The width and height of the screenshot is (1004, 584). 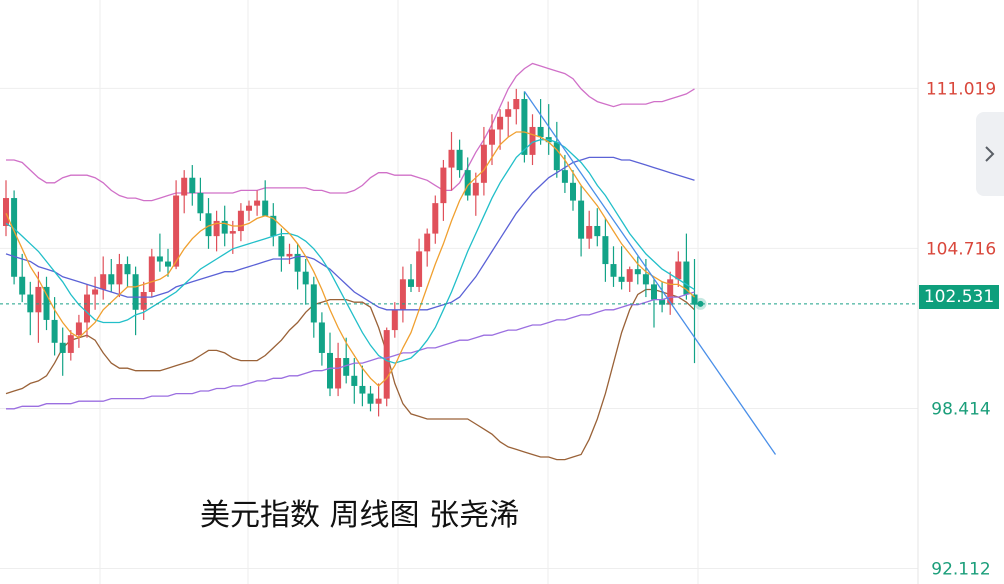 What do you see at coordinates (960, 409) in the screenshot?
I see `price-axis-label: 98.414` at bounding box center [960, 409].